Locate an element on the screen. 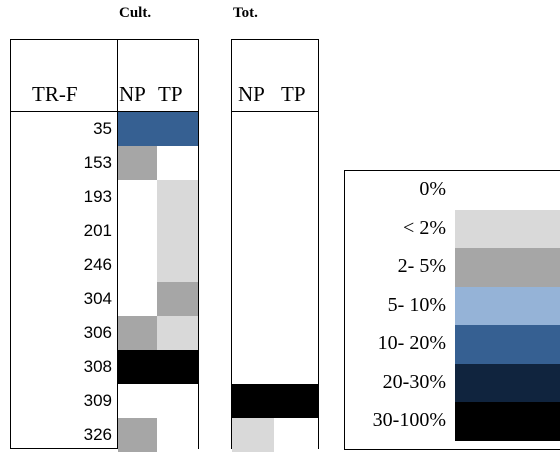 Image resolution: width=560 pixels, height=452 pixels. row-header-label: TR-F is located at coordinates (55, 94).